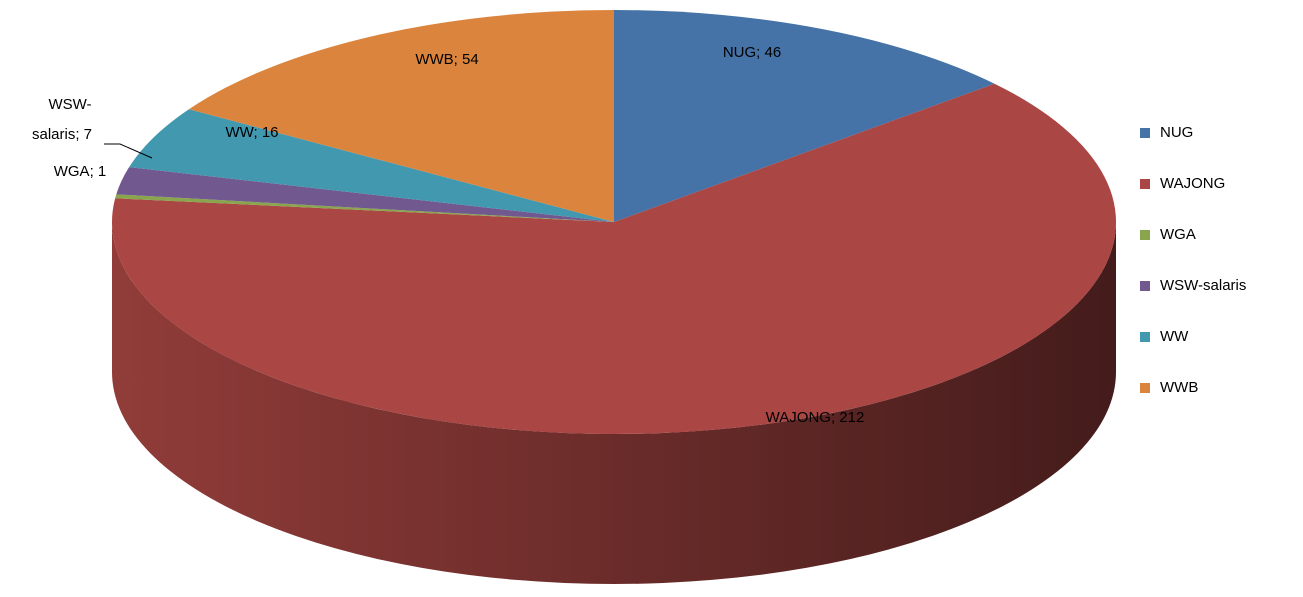 This screenshot has width=1303, height=597. I want to click on legend-label: WGA, so click(1178, 234).